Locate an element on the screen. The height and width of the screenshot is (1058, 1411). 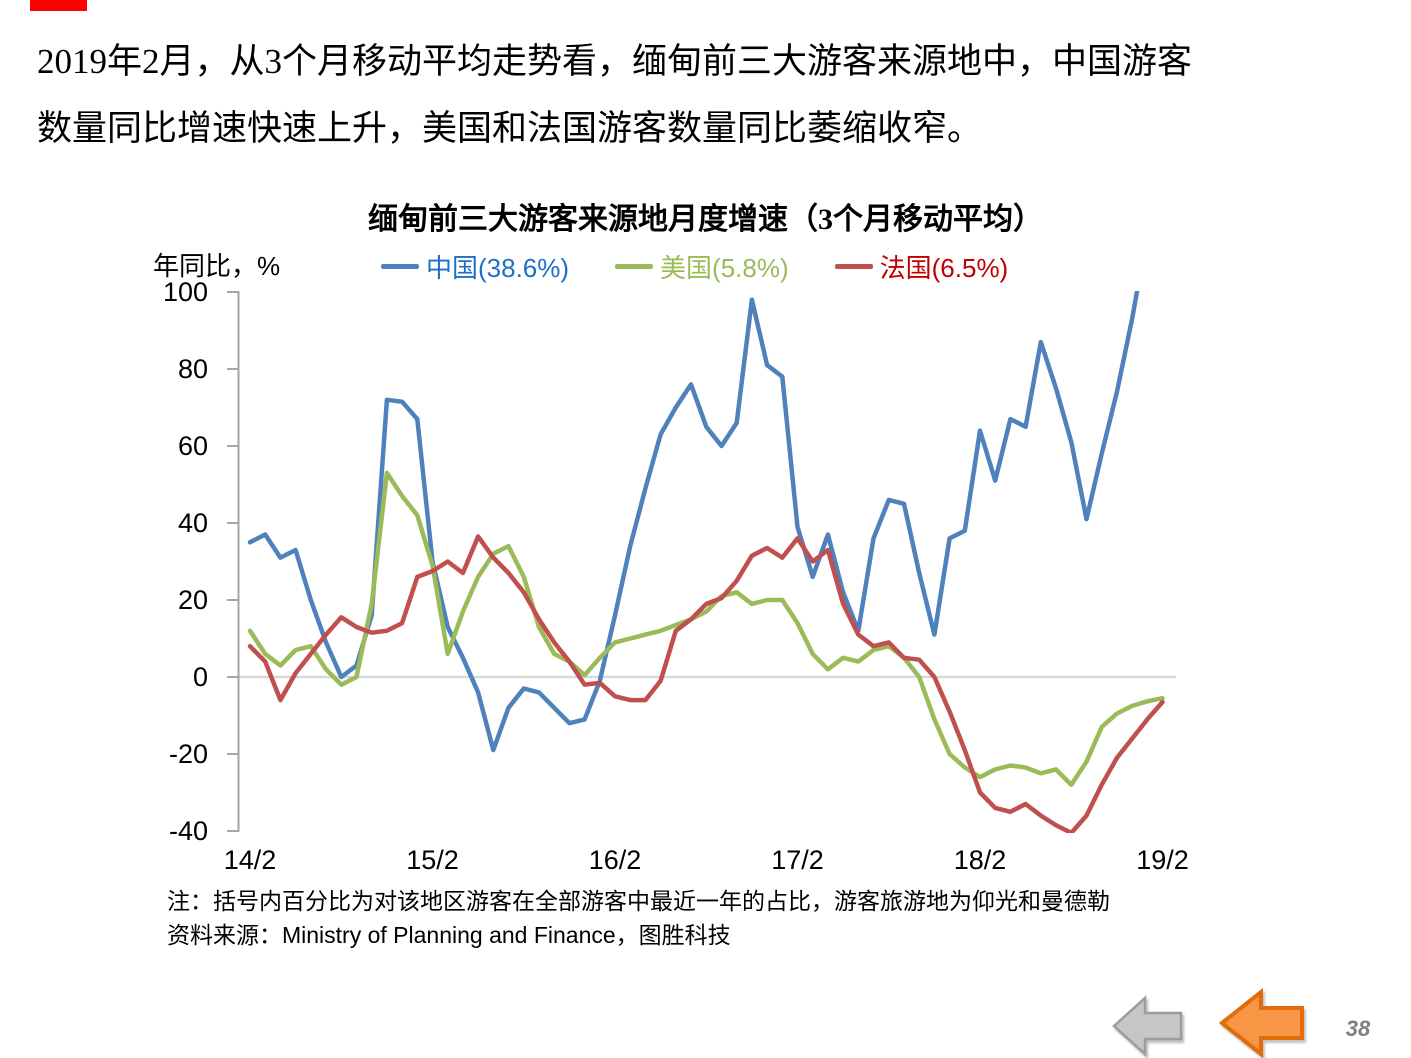
legend-label-usa: 美国(5.8%) is located at coordinates (724, 268).